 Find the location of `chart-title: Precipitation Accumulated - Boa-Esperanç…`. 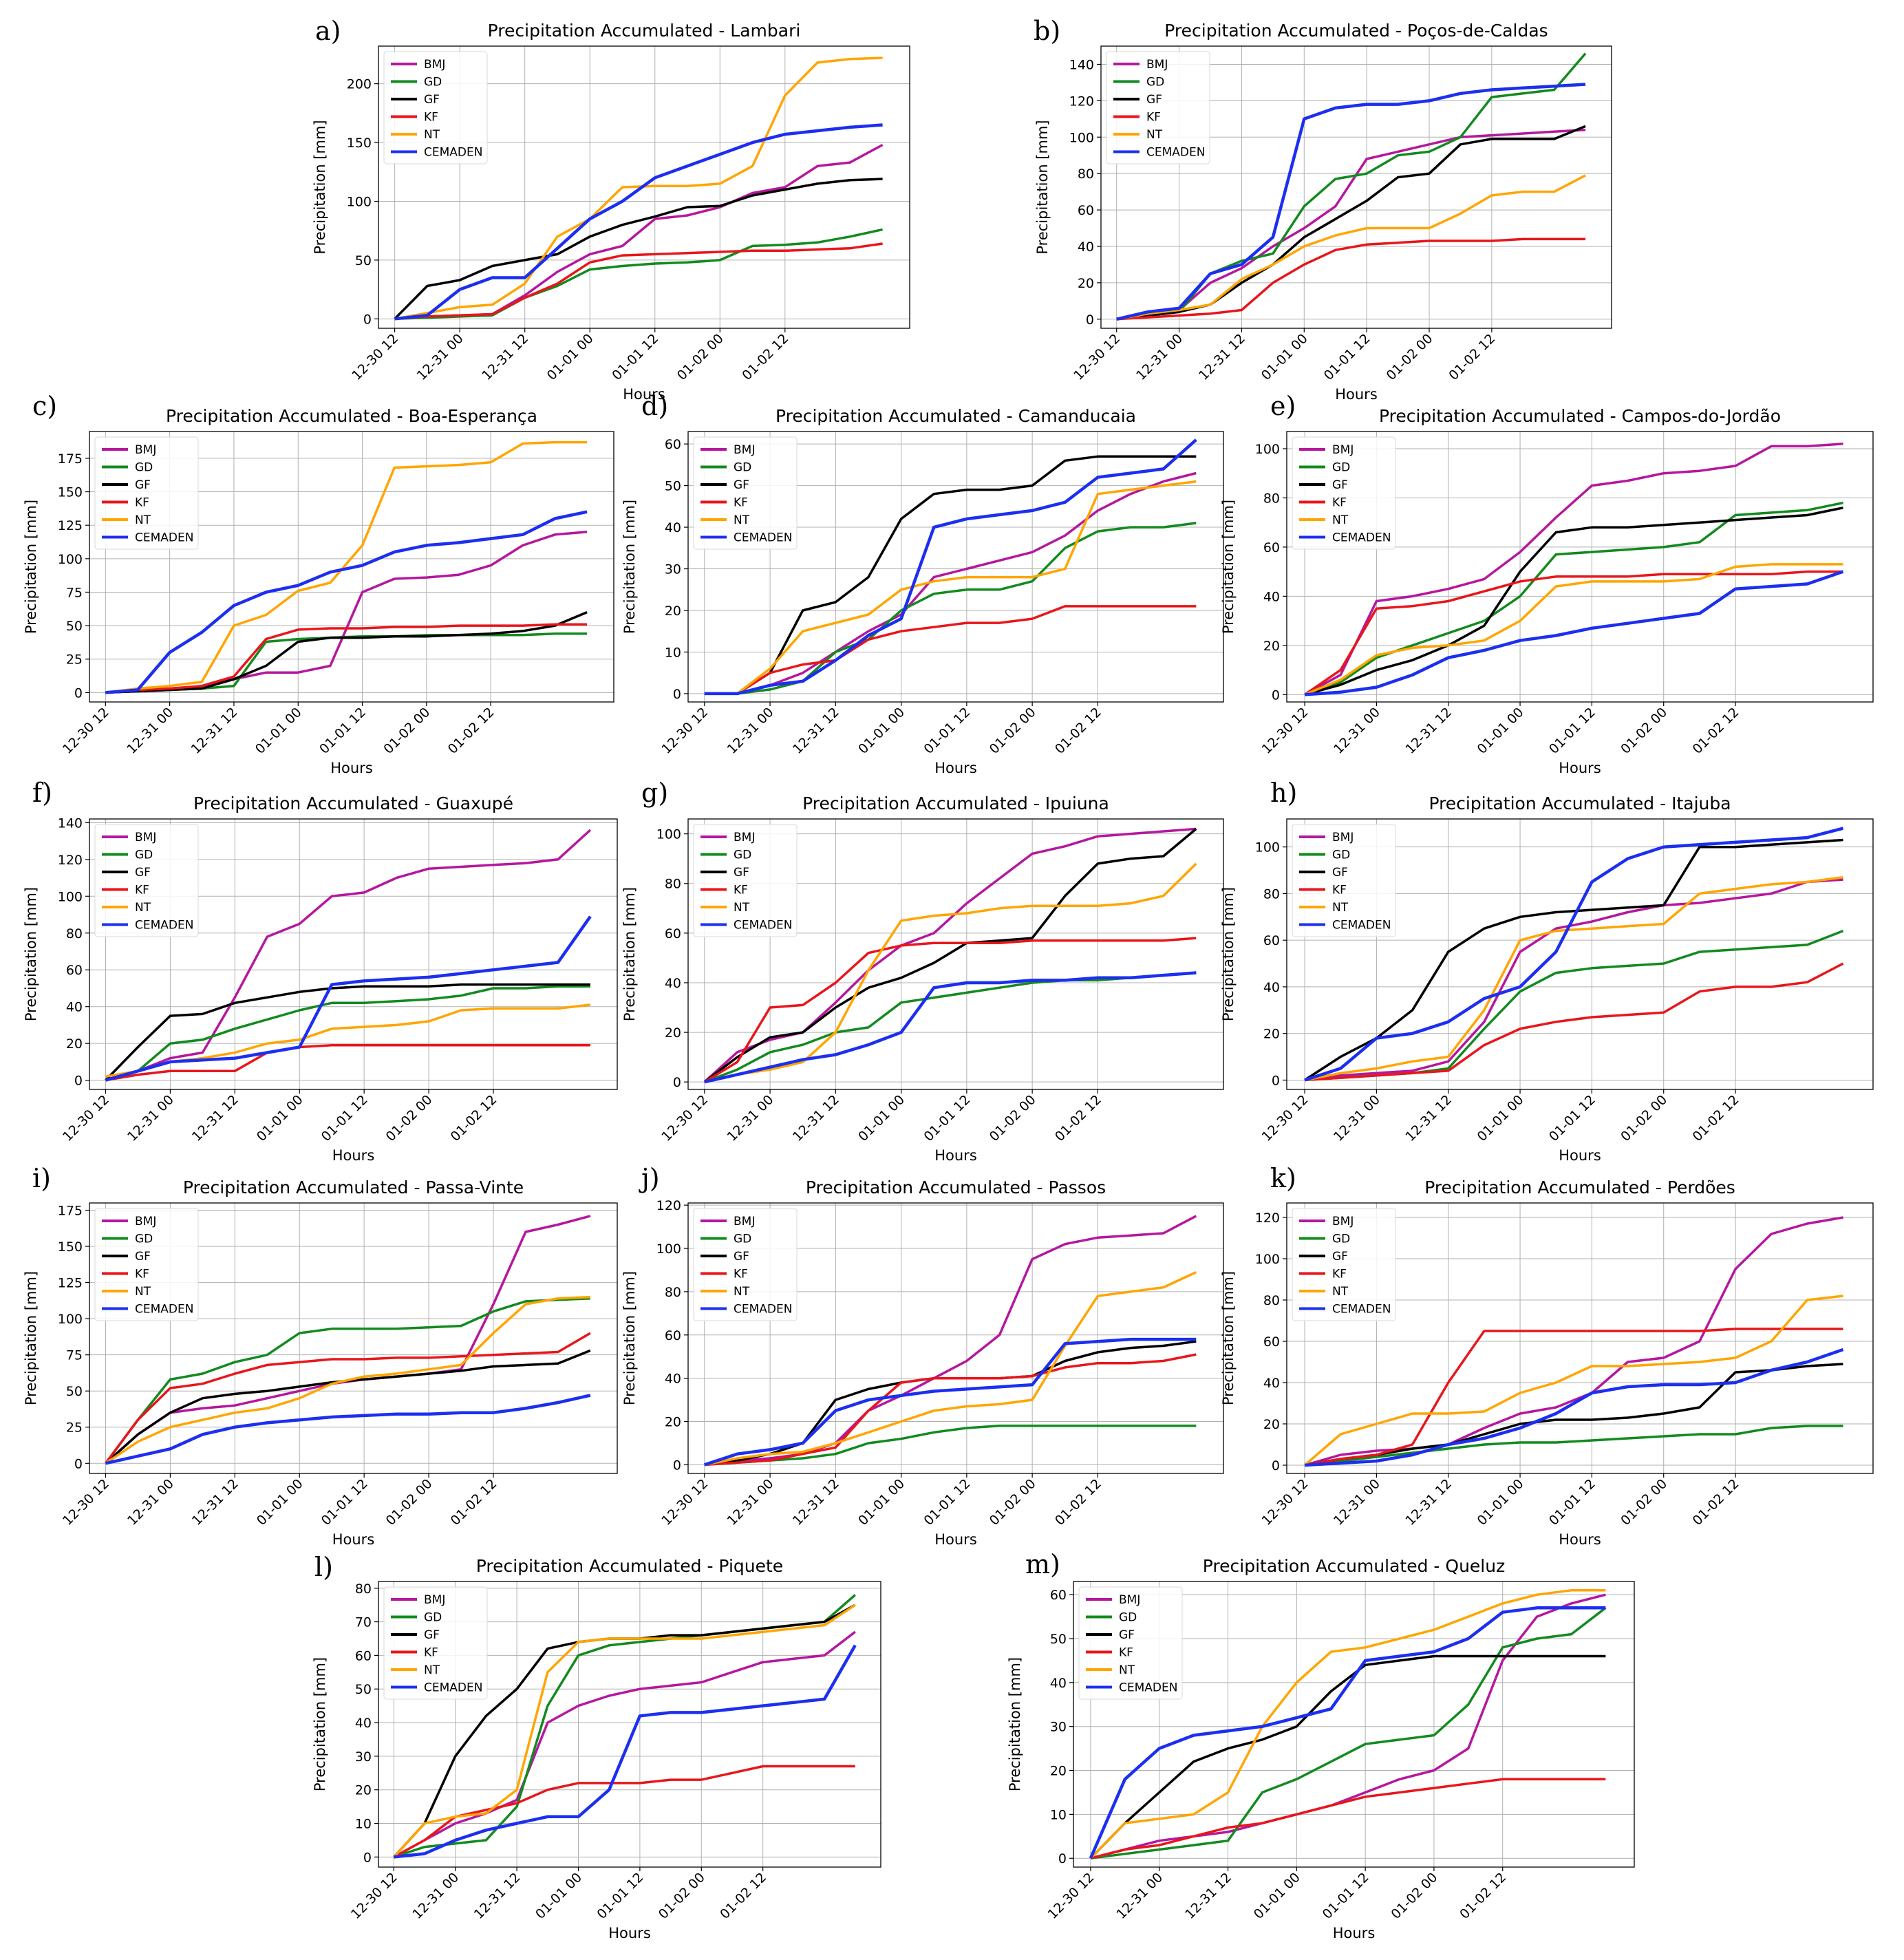

chart-title: Precipitation Accumulated - Boa-Esperanç… is located at coordinates (351, 416).